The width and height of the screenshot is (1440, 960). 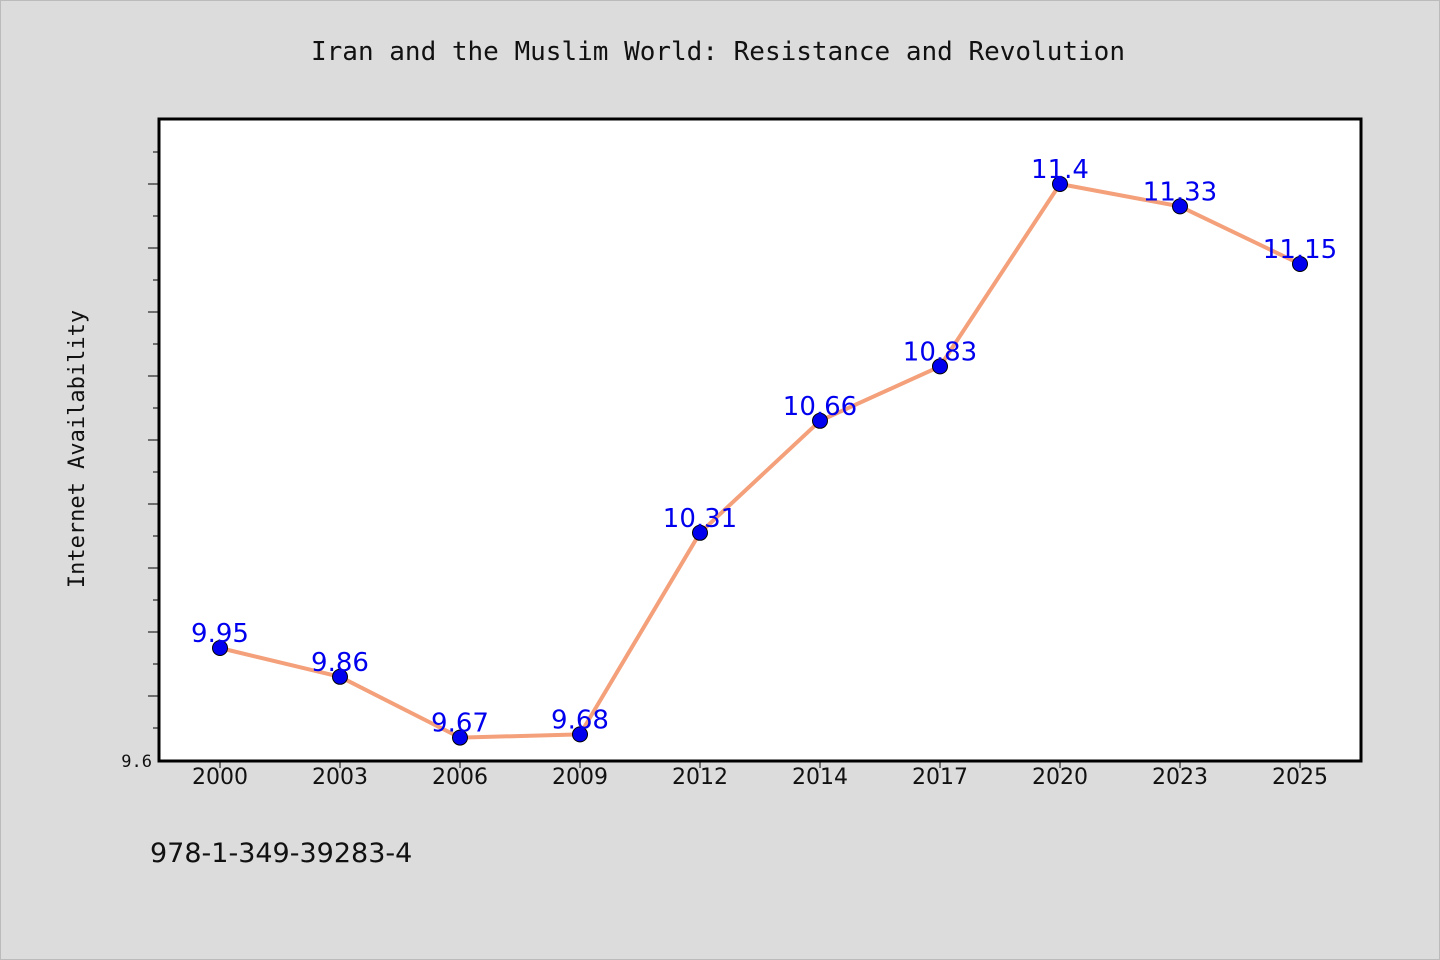 I want to click on y-tick-label: 9.6, so click(x=136, y=762).